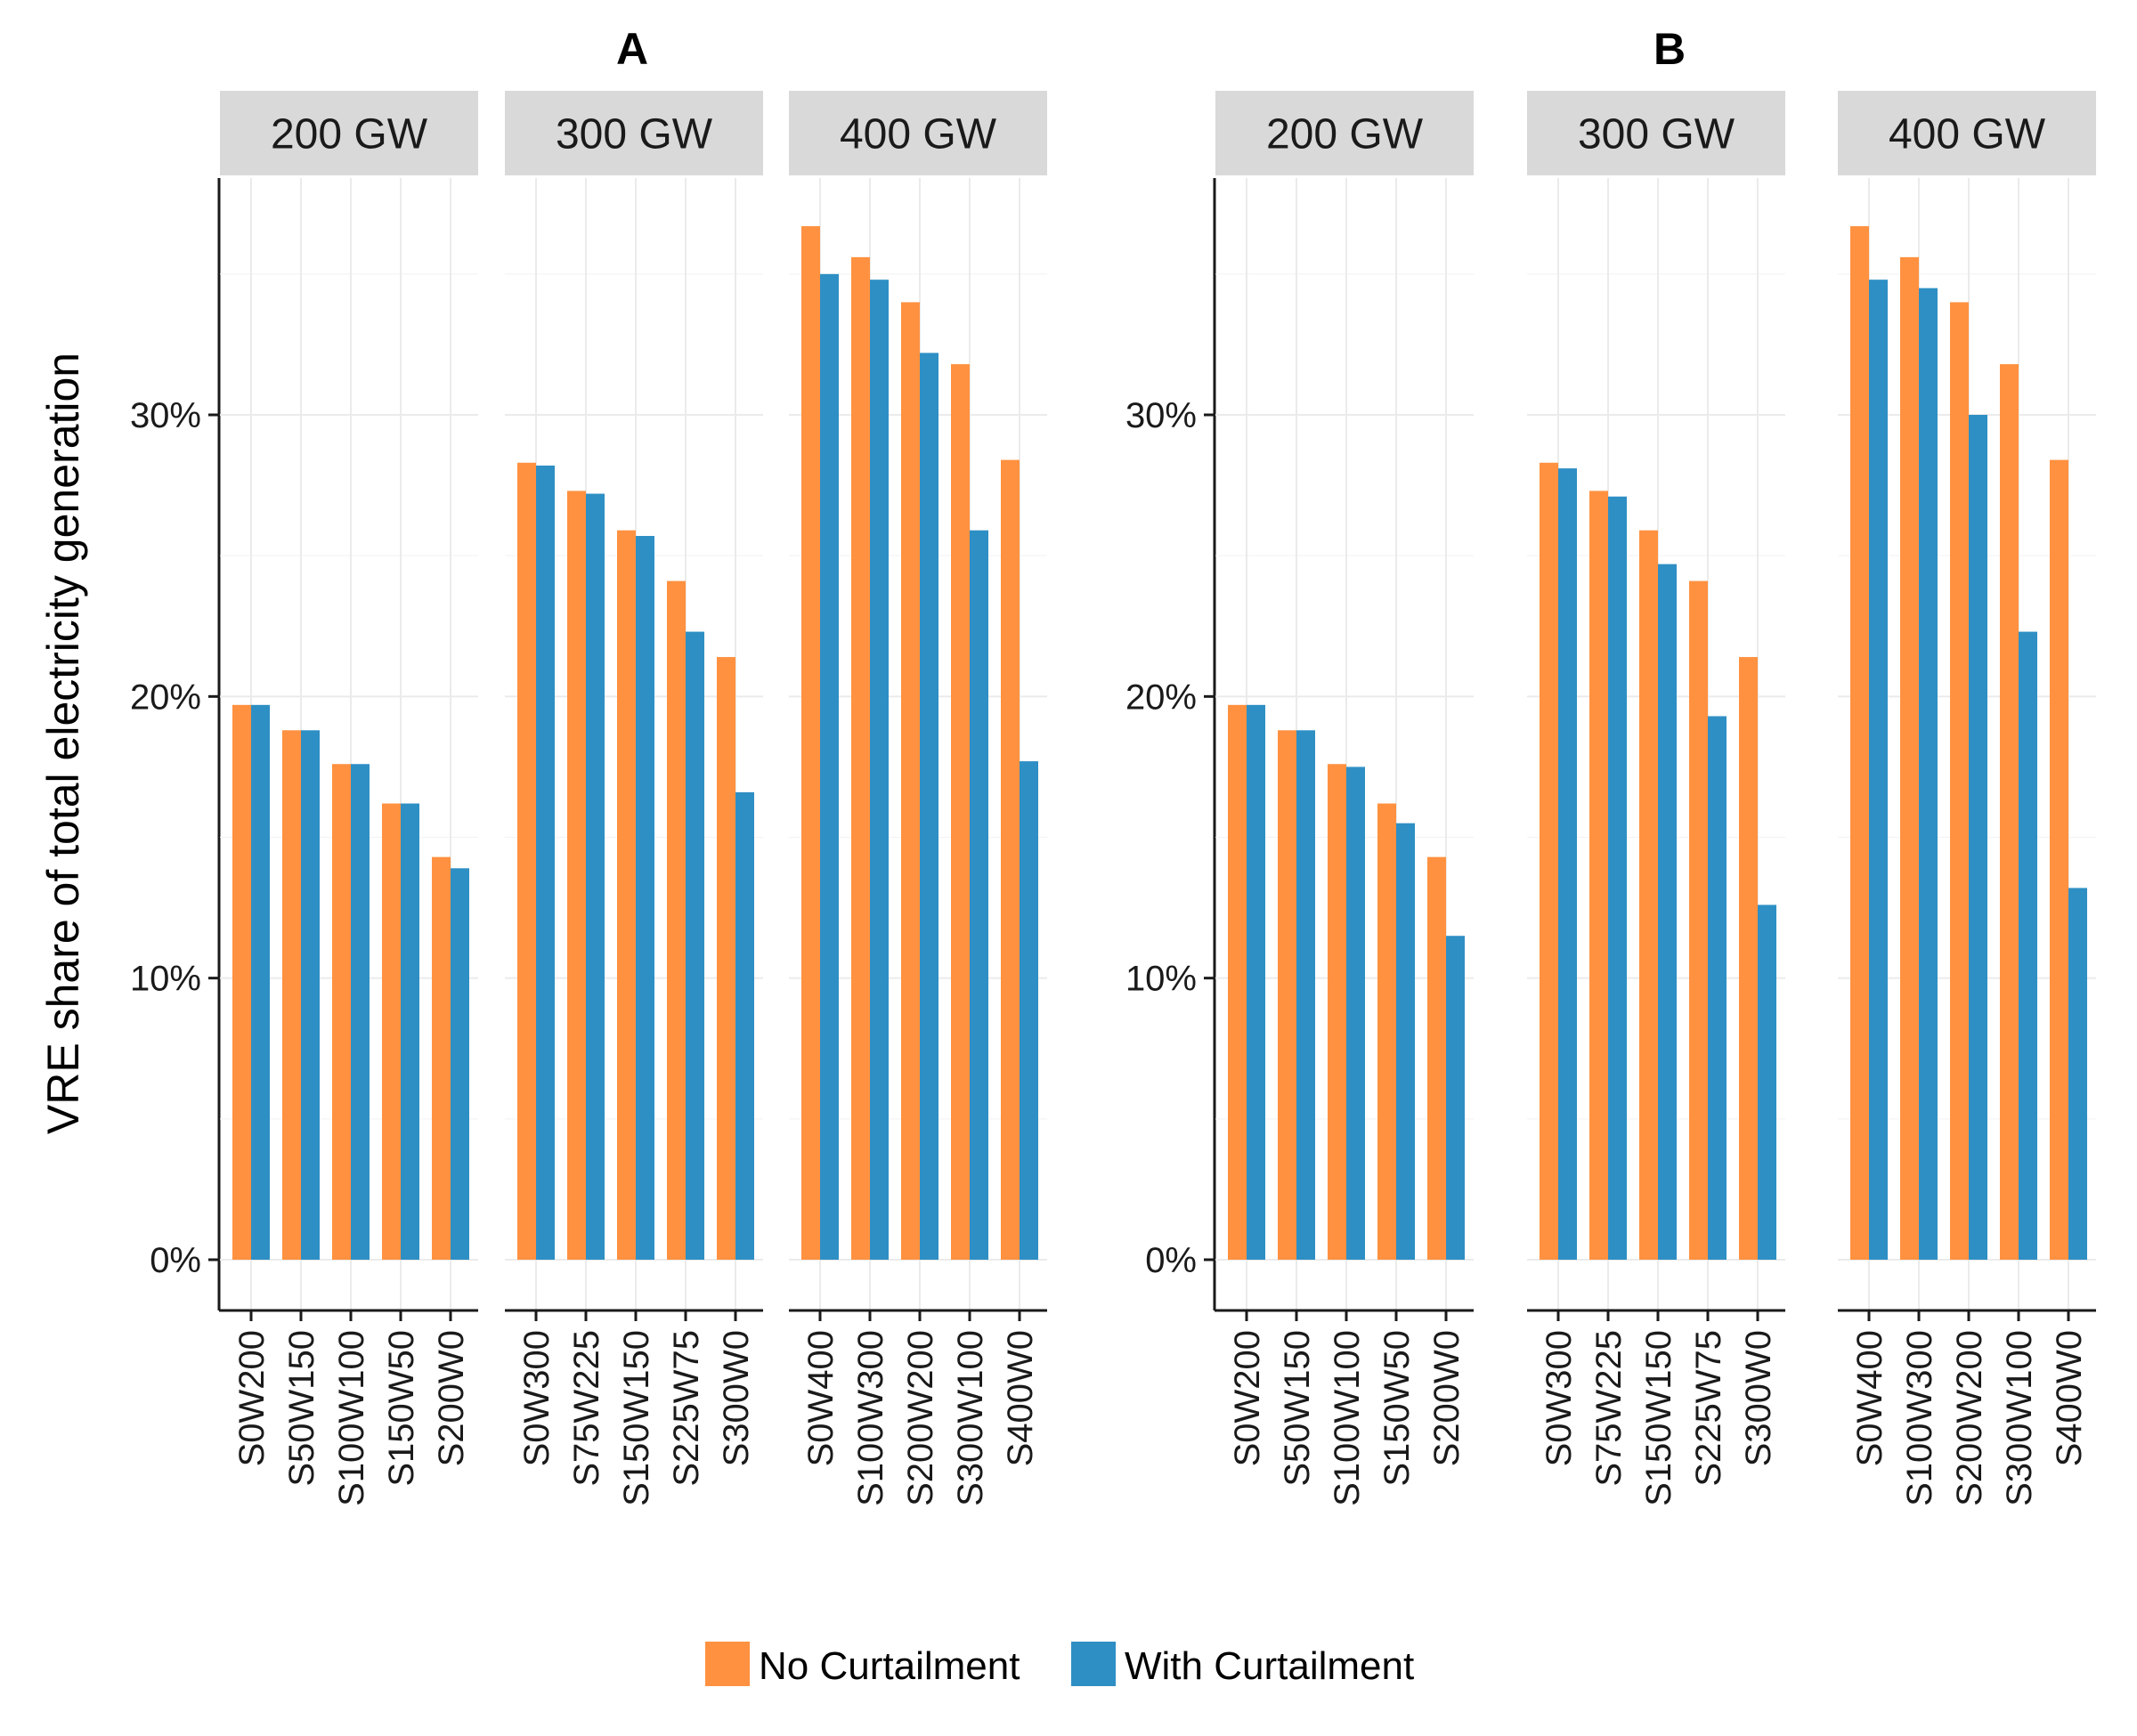  I want to click on panel-title-a: A, so click(632, 49).